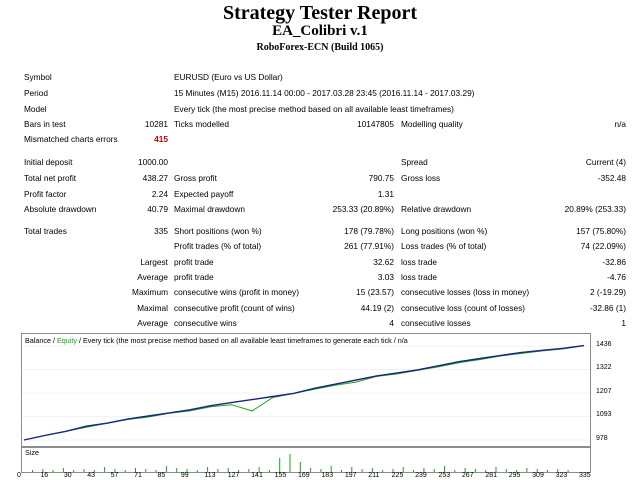 This screenshot has height=480, width=640. Describe the element at coordinates (35, 109) in the screenshot. I see `model-label: Model` at that location.